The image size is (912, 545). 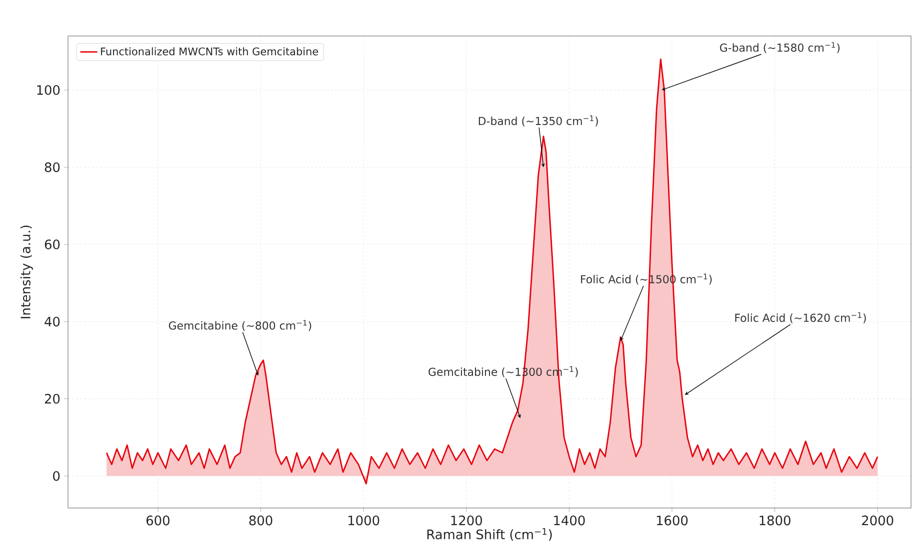 I want to click on y-tick-label: 60, so click(x=52, y=245).